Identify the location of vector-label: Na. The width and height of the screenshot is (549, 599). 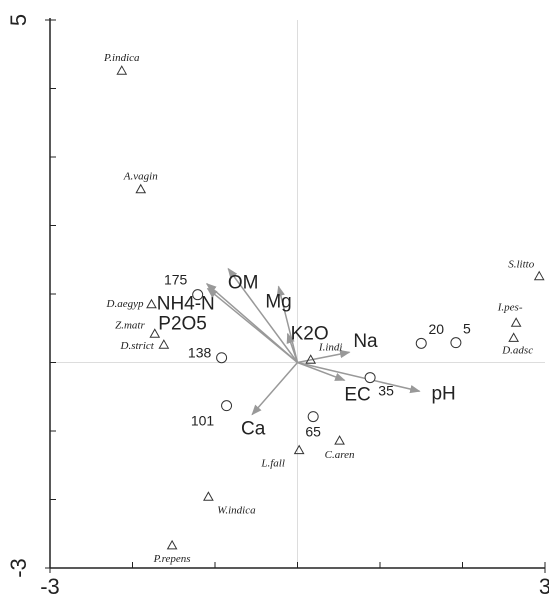
(365, 341).